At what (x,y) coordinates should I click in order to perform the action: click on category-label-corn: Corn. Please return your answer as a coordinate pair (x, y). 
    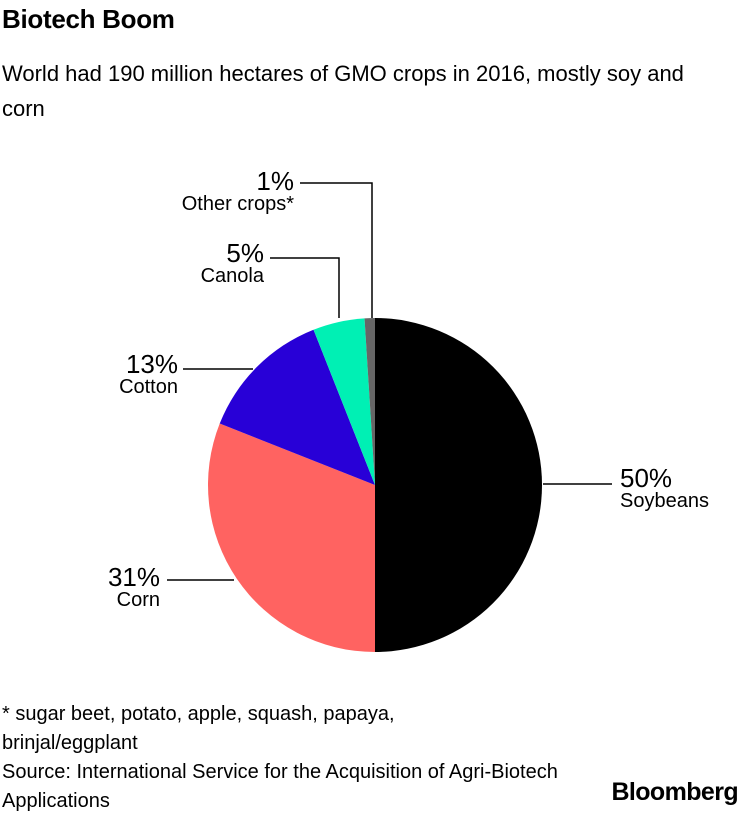
    Looking at the image, I should click on (138, 600).